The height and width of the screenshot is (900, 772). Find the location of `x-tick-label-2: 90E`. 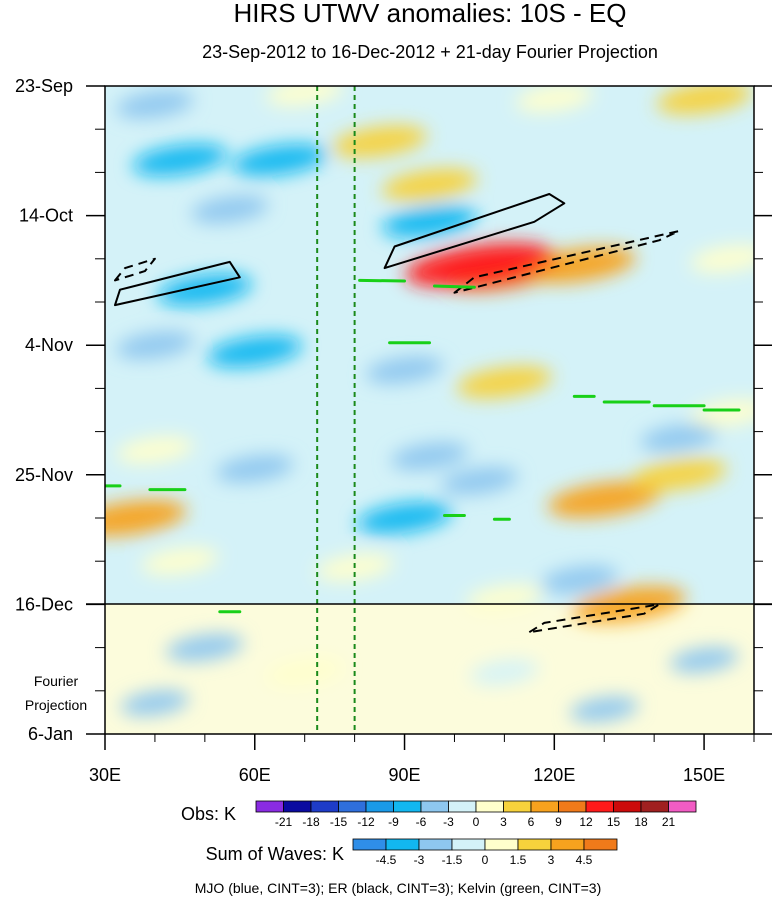

x-tick-label-2: 90E is located at coordinates (405, 775).